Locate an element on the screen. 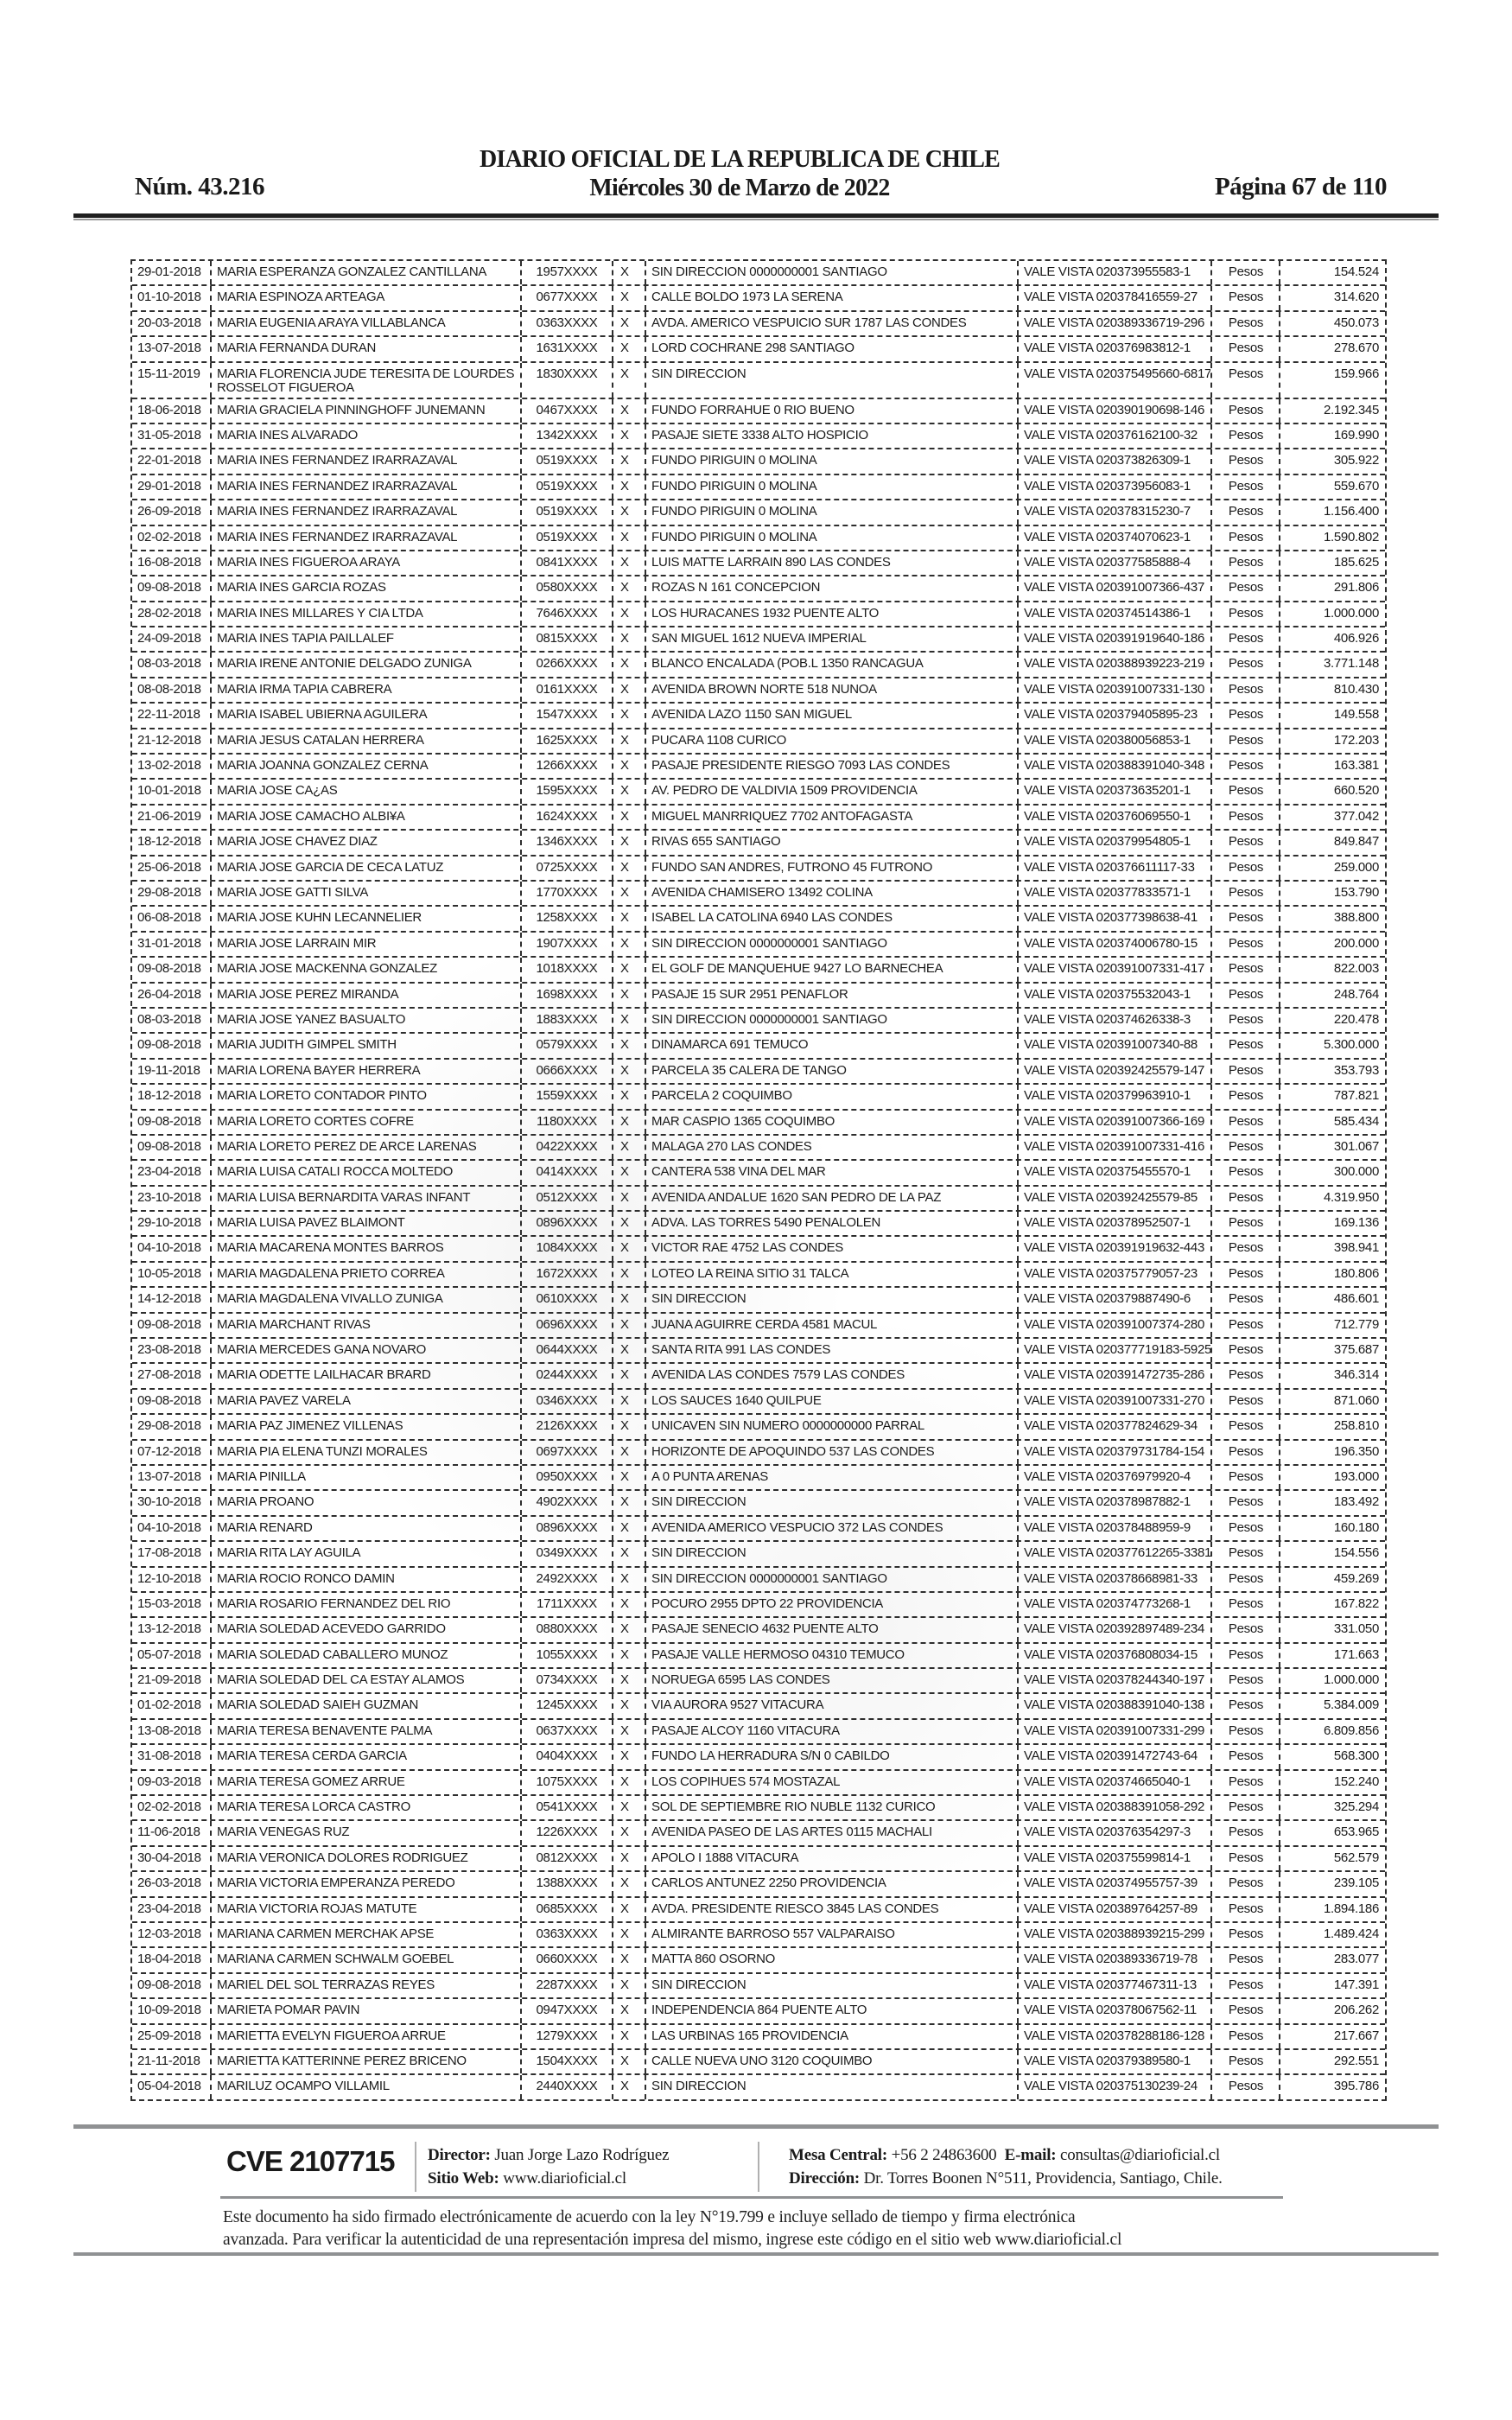 This screenshot has width=1512, height=2420. cell-vale-vista: VALE VISTA 020377398638-41 is located at coordinates (1115, 919).